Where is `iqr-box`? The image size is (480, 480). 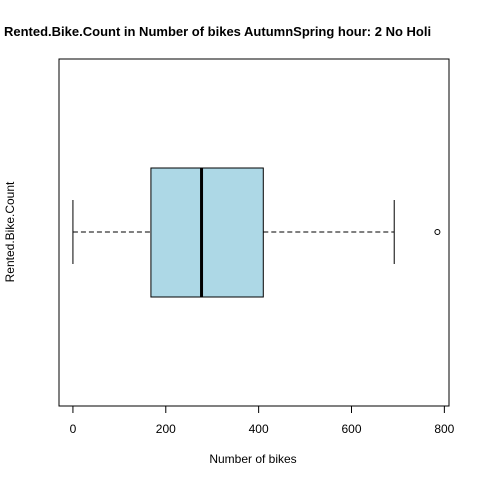 iqr-box is located at coordinates (207, 232).